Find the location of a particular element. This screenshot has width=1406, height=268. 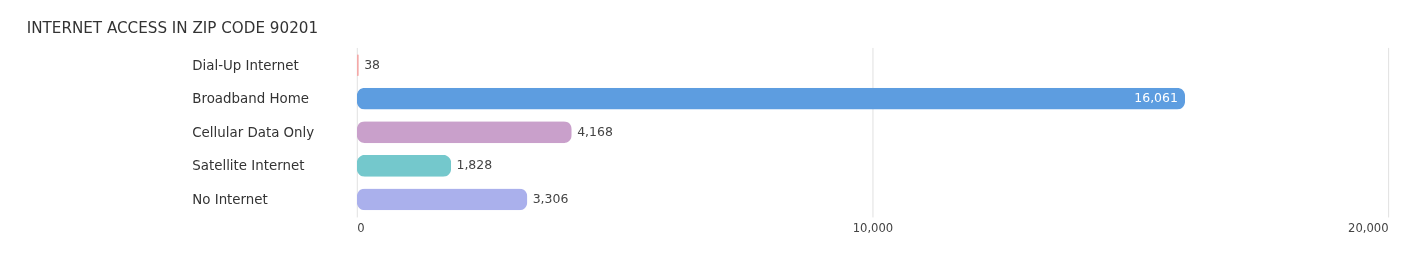

y-tick-label: Cellular Data Only is located at coordinates (253, 132).